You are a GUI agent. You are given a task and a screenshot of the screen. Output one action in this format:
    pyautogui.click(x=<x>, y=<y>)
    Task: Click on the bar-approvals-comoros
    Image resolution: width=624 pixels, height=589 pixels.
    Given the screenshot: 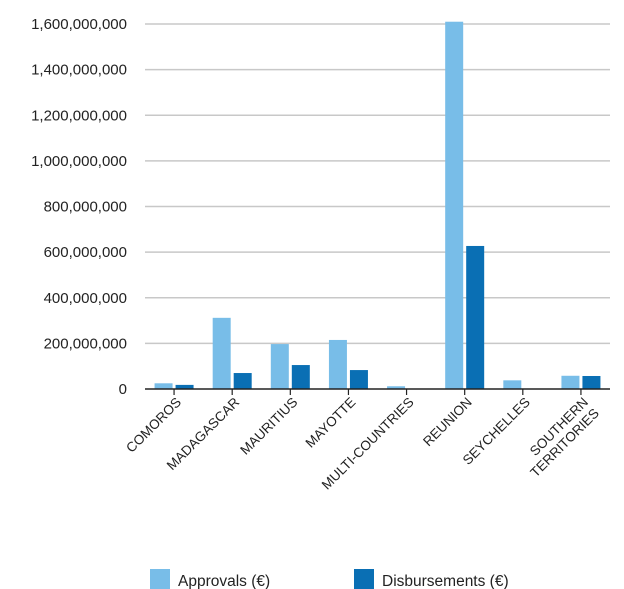 What is the action you would take?
    pyautogui.click(x=164, y=386)
    